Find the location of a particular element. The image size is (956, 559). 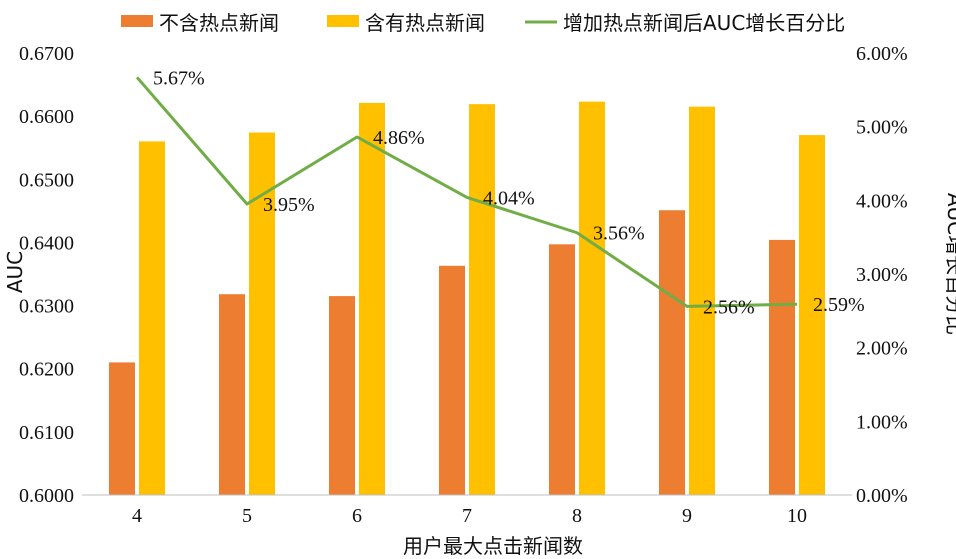

y2-tick-label: 2.00% is located at coordinates (882, 349).